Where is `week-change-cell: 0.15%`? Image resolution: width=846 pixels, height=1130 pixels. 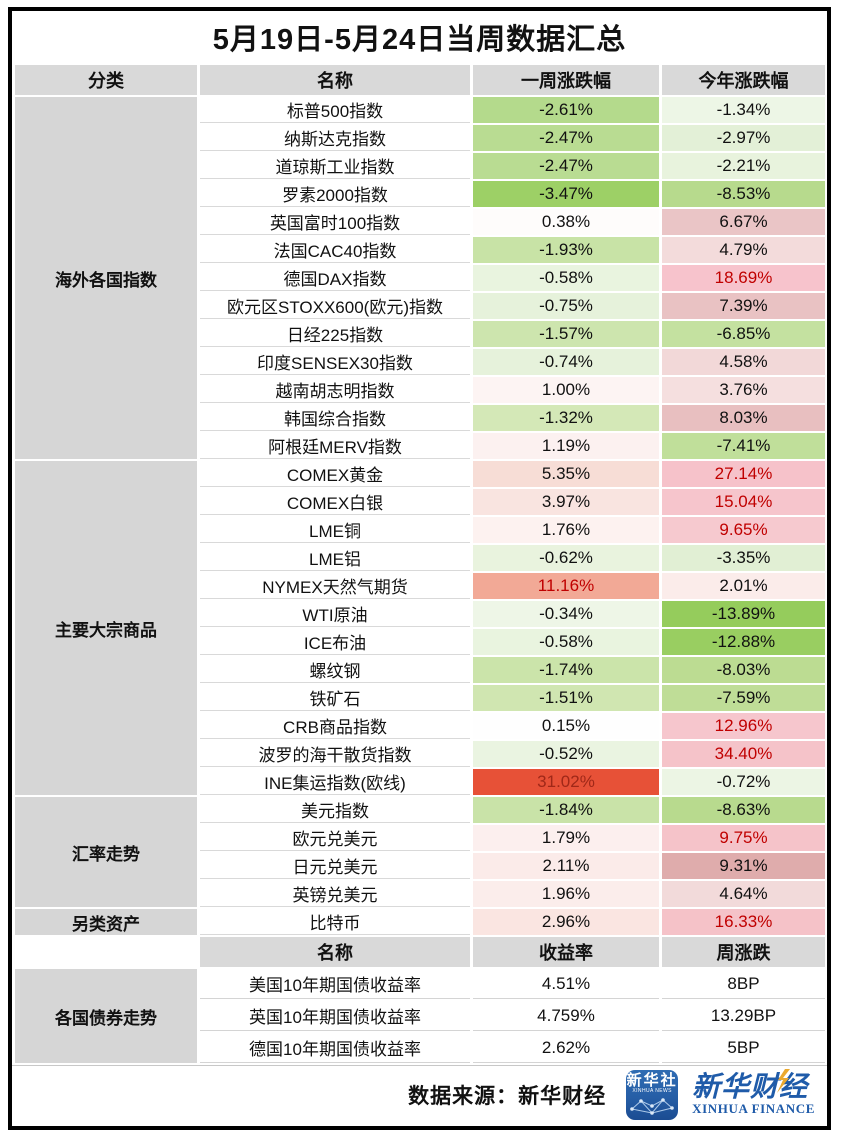 week-change-cell: 0.15% is located at coordinates (566, 726).